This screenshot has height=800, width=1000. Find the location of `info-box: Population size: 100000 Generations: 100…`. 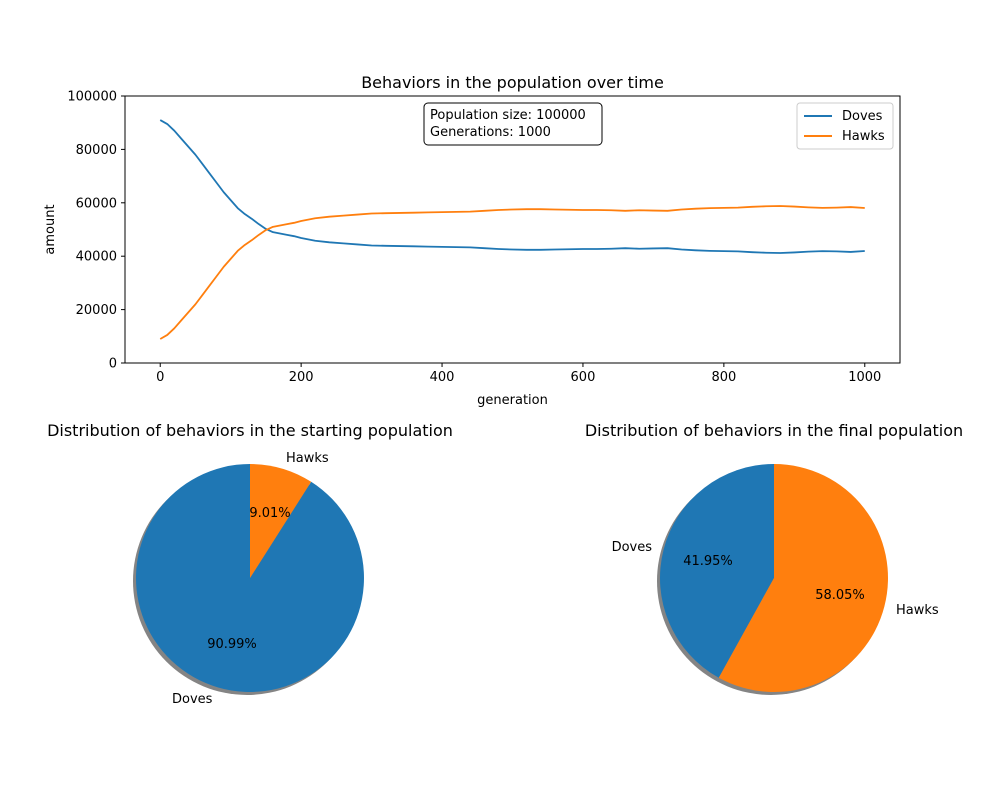

info-box: Population size: 100000 Generations: 100… is located at coordinates (513, 124).